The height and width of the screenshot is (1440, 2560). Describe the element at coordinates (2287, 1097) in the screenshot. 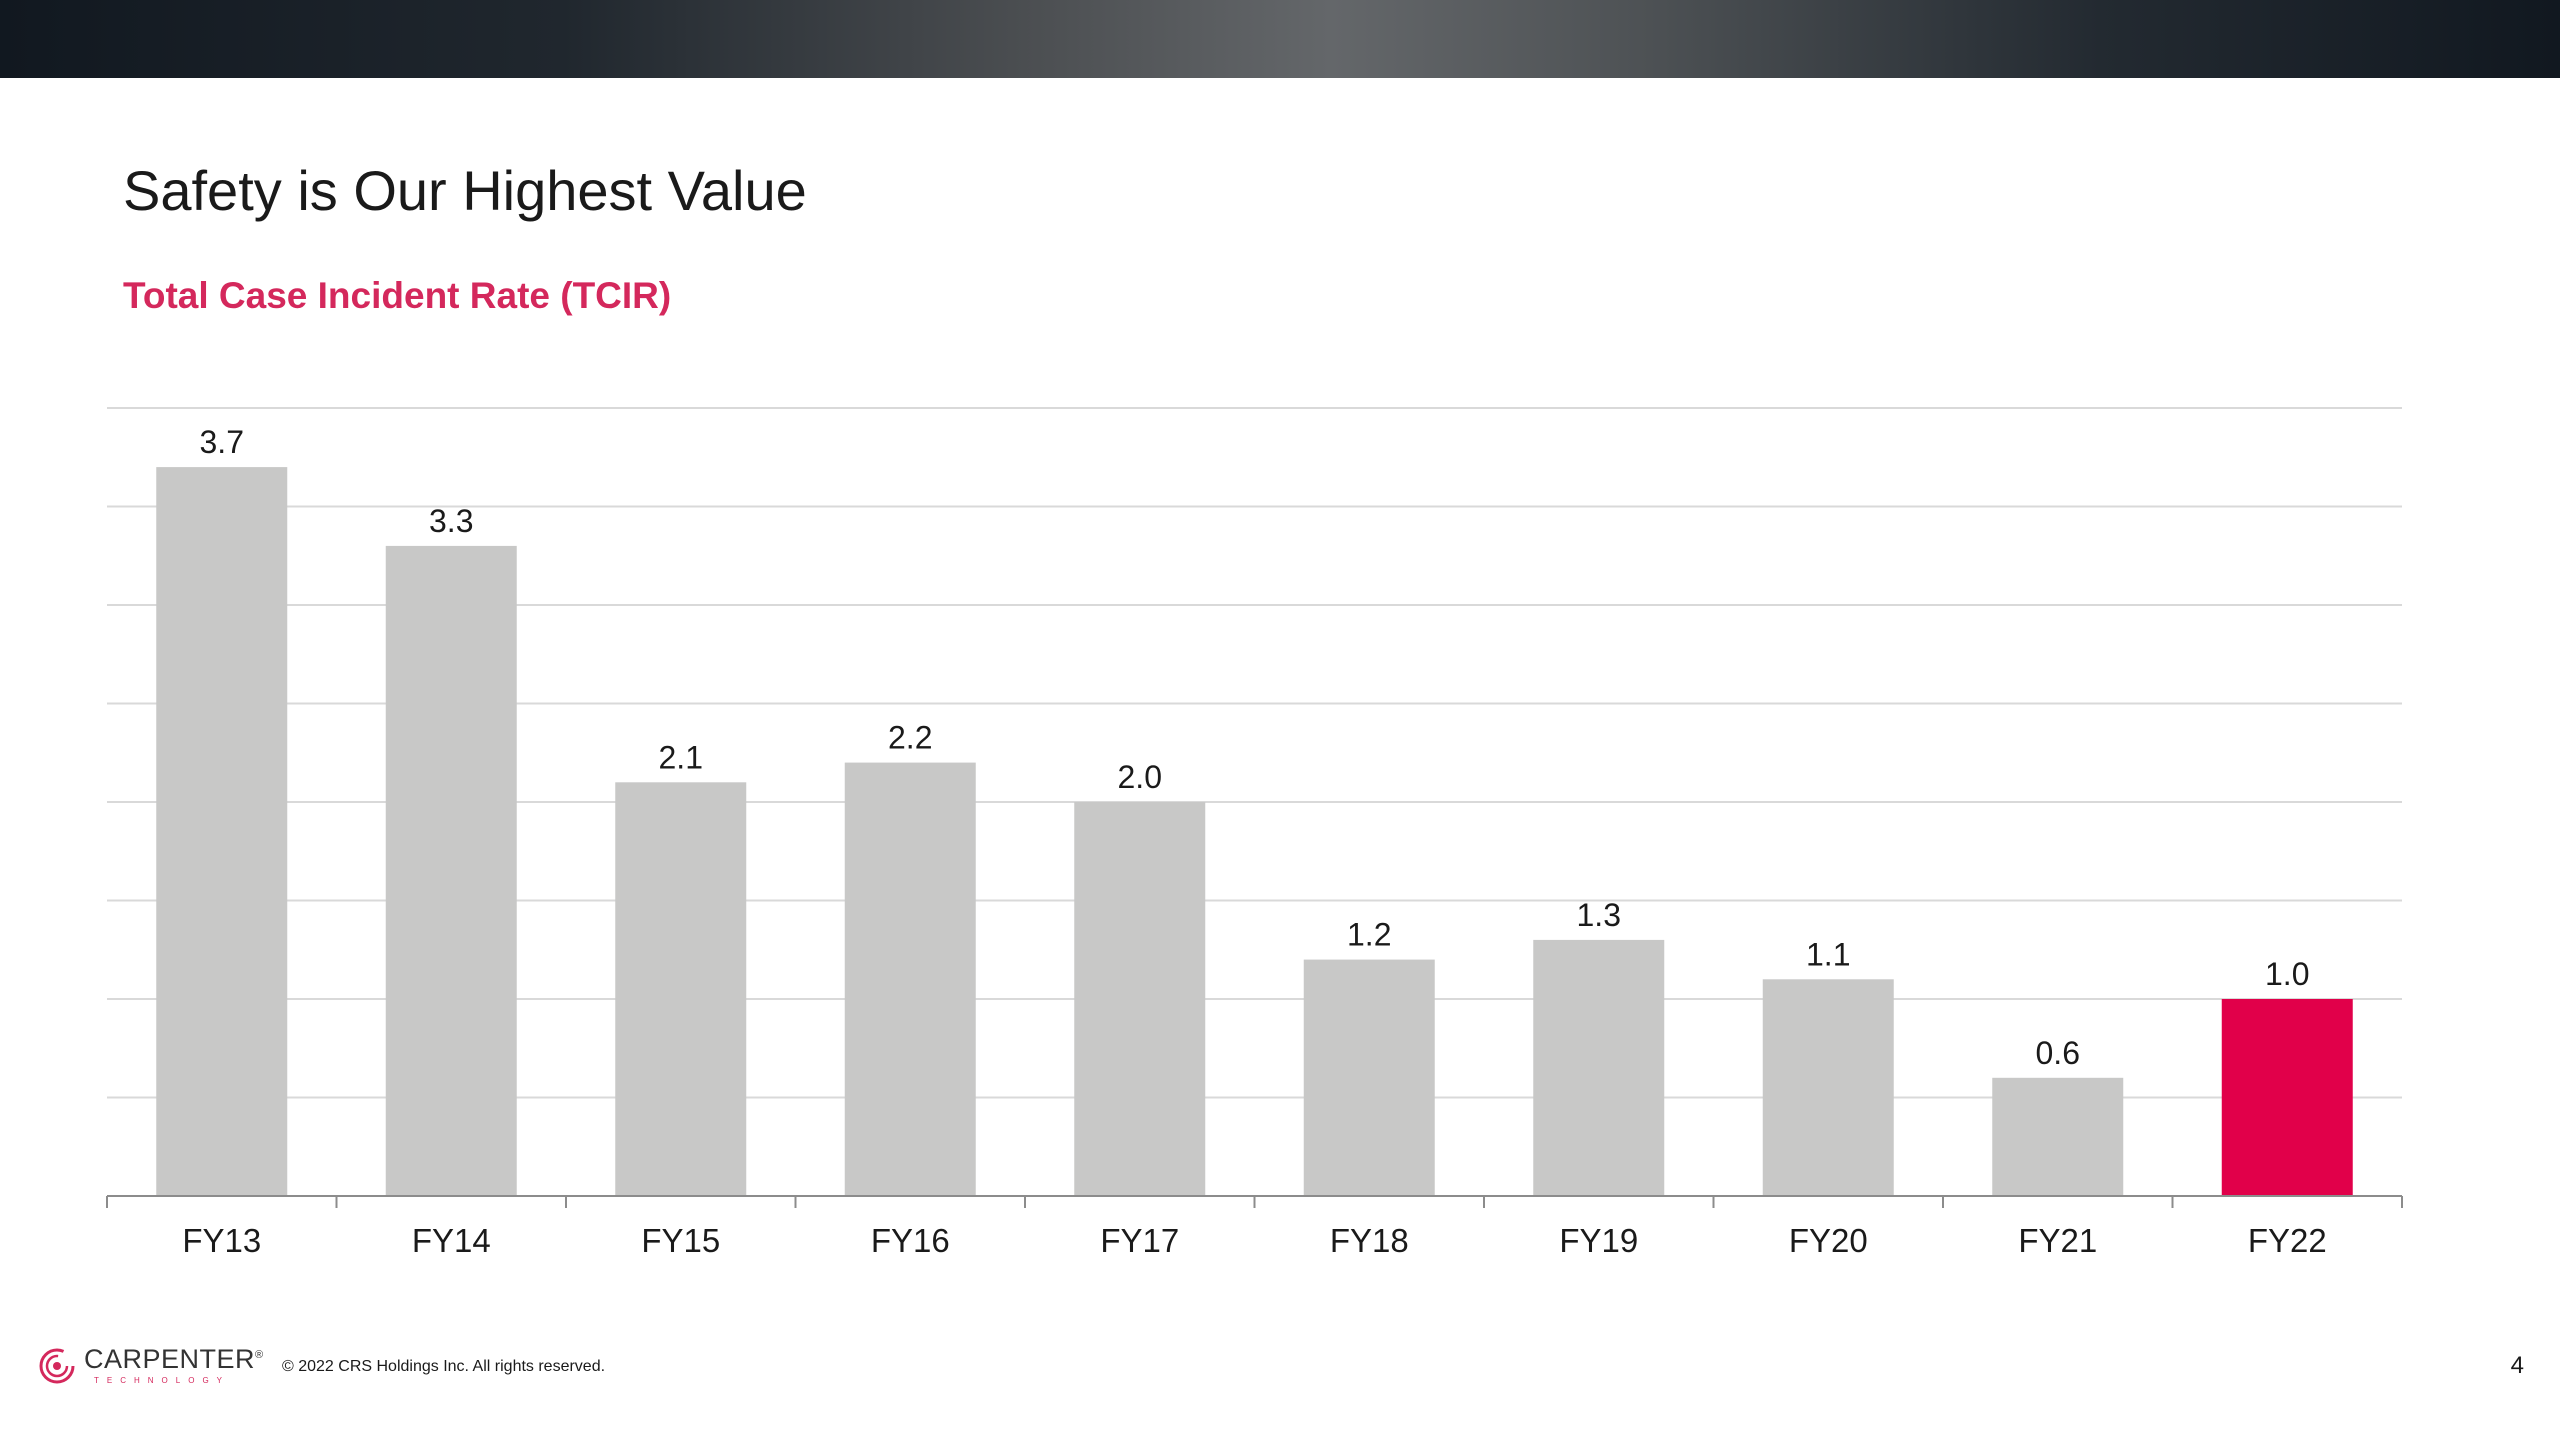

I see `bar-fy22` at that location.